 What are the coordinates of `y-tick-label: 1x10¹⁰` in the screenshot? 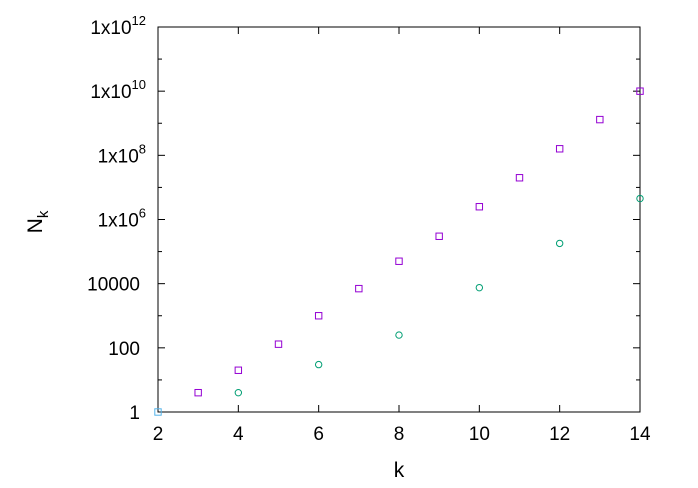 It's located at (118, 90).